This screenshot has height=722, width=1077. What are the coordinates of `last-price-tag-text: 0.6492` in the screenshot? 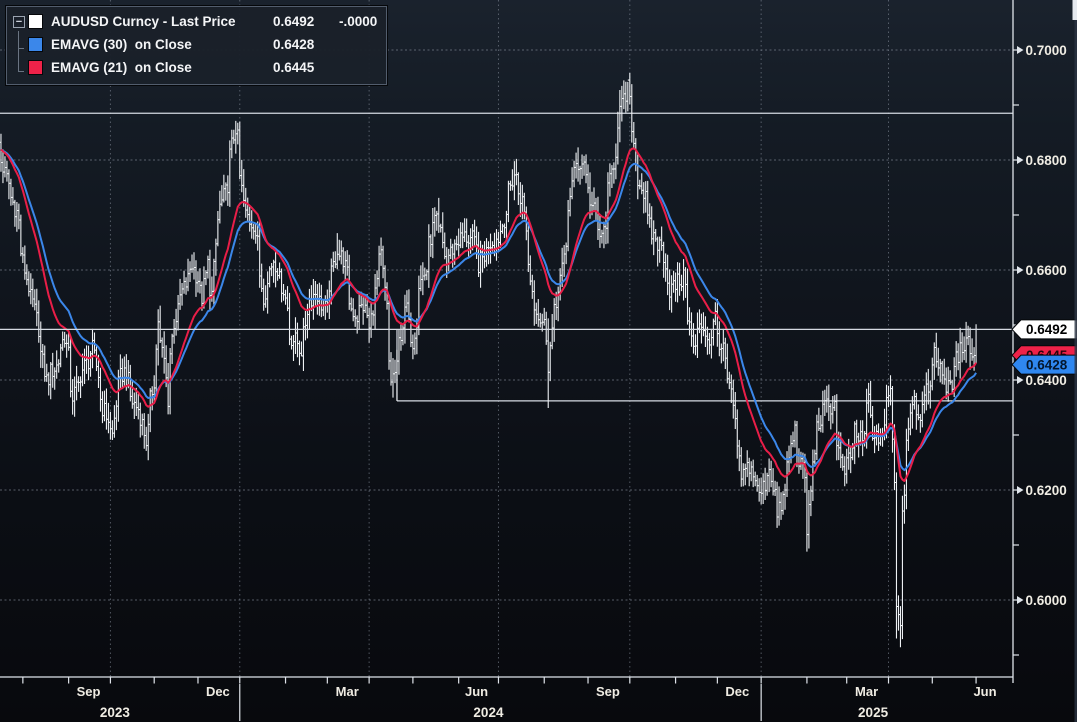 It's located at (1046, 329).